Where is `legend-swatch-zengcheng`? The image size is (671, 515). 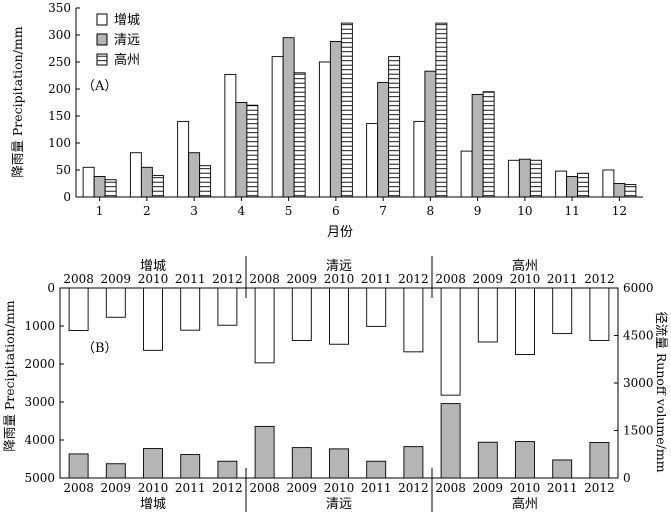
legend-swatch-zengcheng is located at coordinates (102, 19).